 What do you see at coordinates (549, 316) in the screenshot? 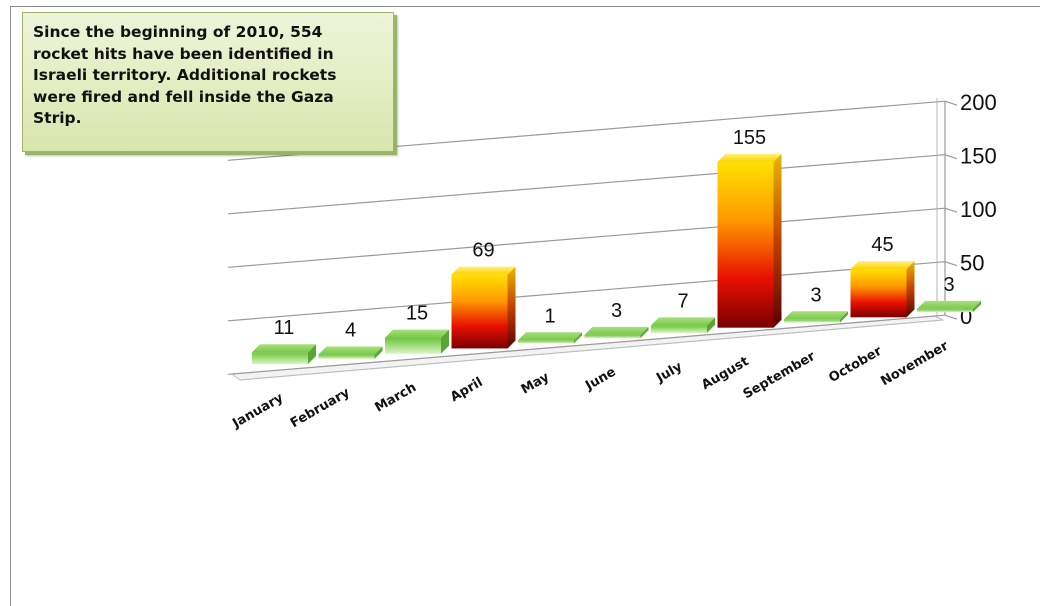
I see `data-label: 1` at bounding box center [549, 316].